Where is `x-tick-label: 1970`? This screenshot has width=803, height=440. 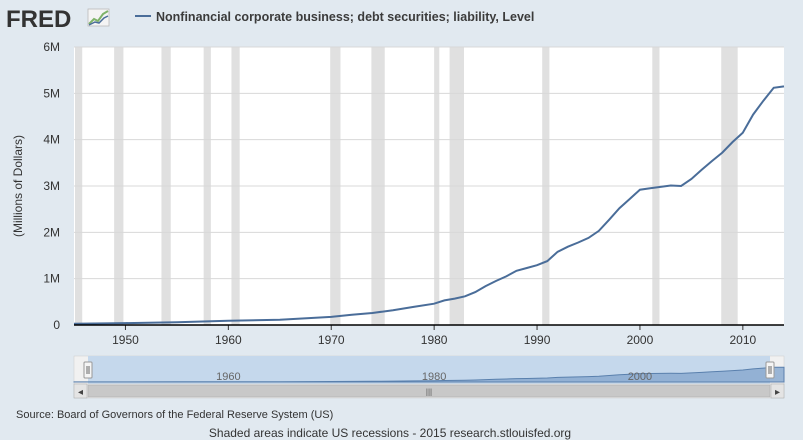 x-tick-label: 1970 is located at coordinates (331, 340).